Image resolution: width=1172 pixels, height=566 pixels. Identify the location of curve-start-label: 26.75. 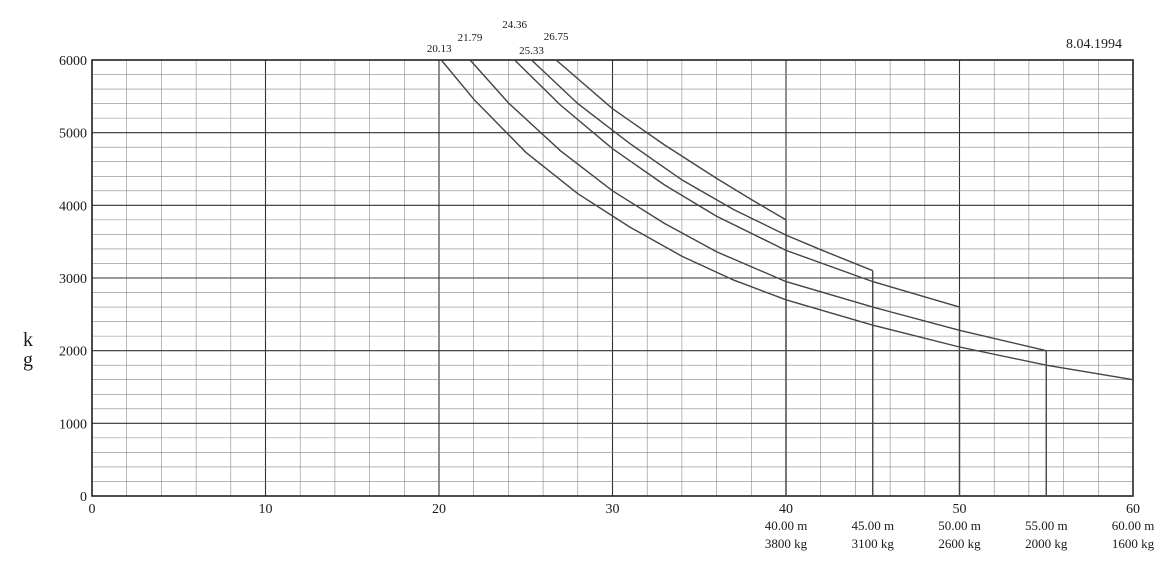
(556, 37).